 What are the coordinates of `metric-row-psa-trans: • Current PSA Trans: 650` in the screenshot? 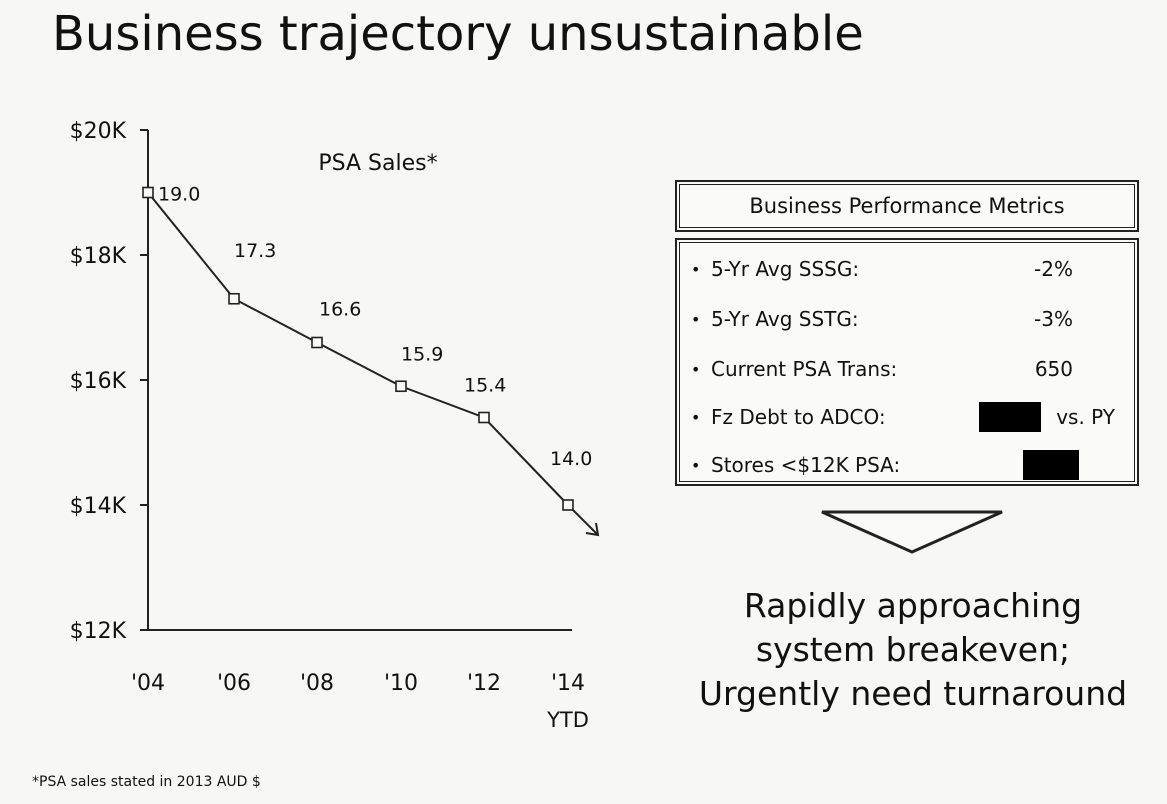 It's located at (905, 369).